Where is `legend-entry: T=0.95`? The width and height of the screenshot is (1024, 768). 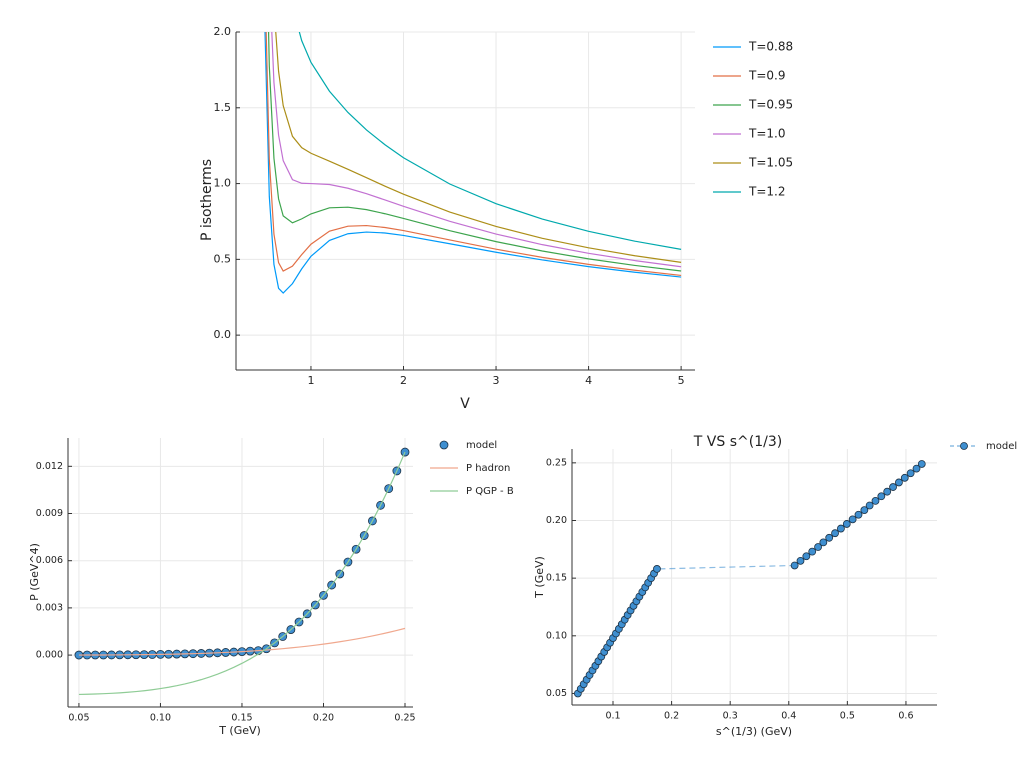
legend-entry: T=0.95 is located at coordinates (753, 105).